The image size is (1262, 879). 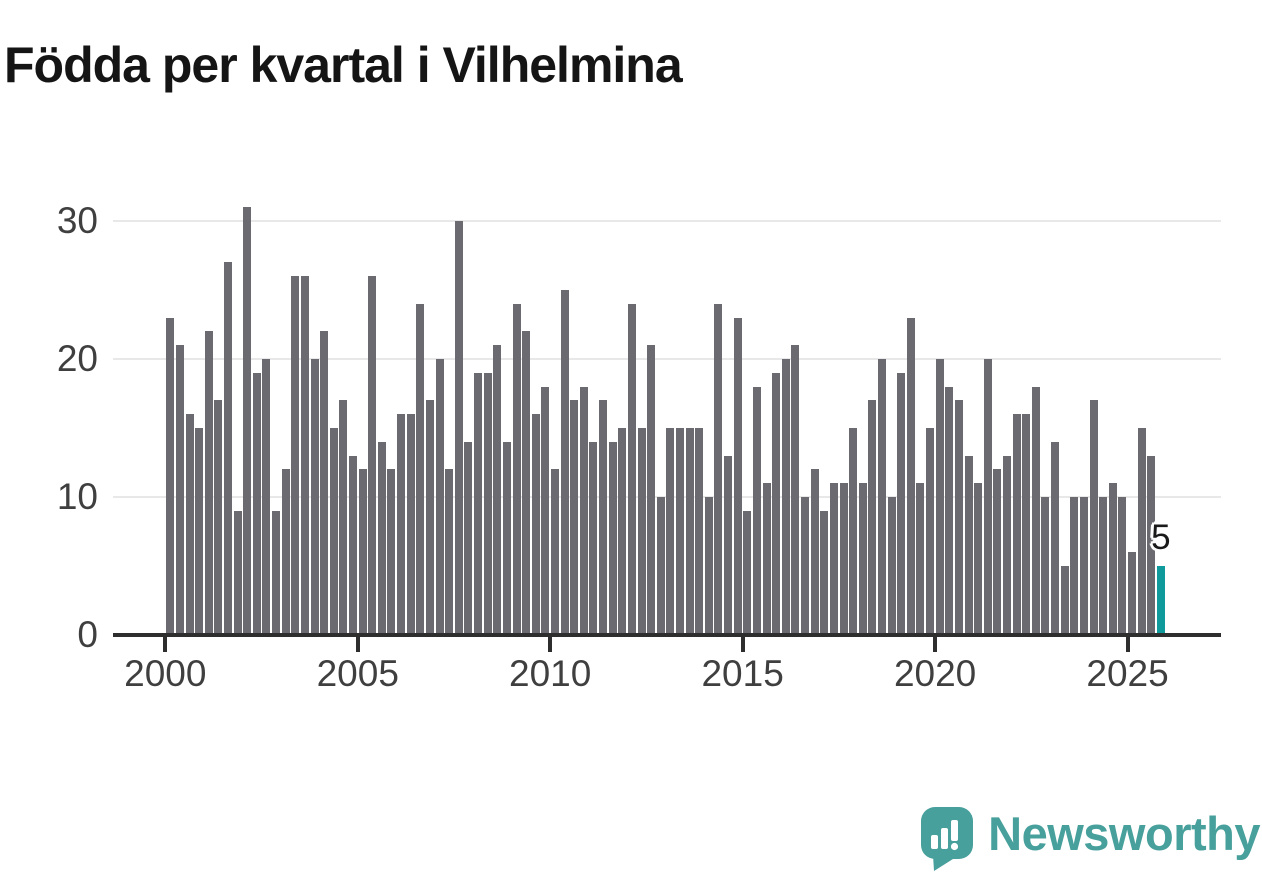 I want to click on y-axis-tick-label: 30, so click(x=77, y=220).